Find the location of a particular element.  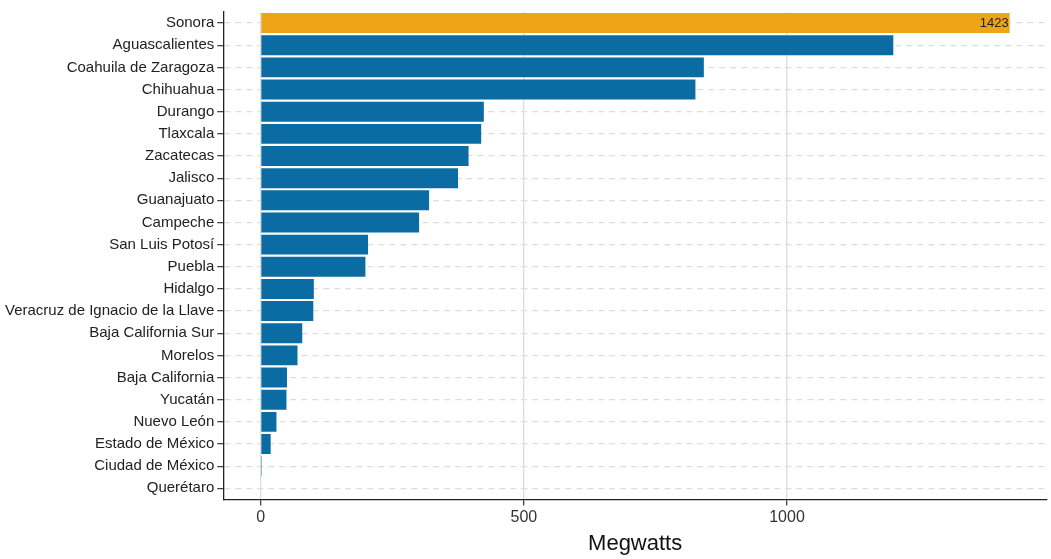

x-tick-label: 500 is located at coordinates (524, 517).